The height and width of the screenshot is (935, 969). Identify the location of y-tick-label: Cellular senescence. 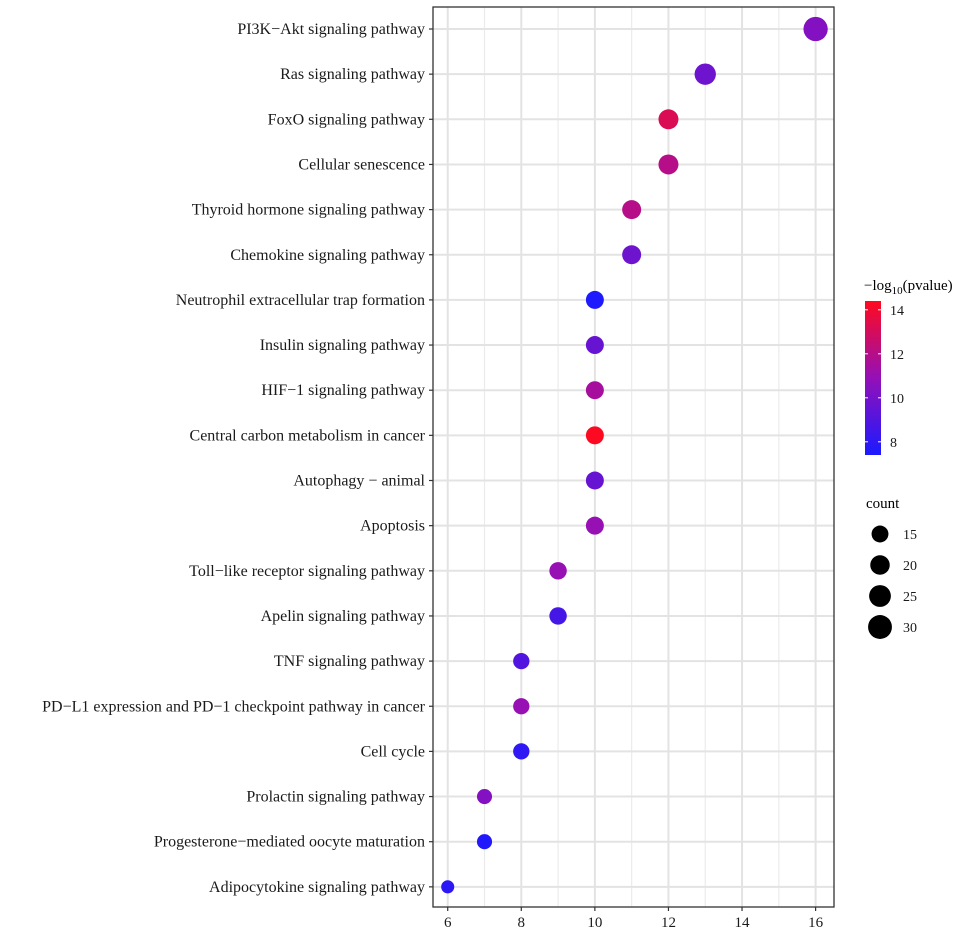
(361, 164).